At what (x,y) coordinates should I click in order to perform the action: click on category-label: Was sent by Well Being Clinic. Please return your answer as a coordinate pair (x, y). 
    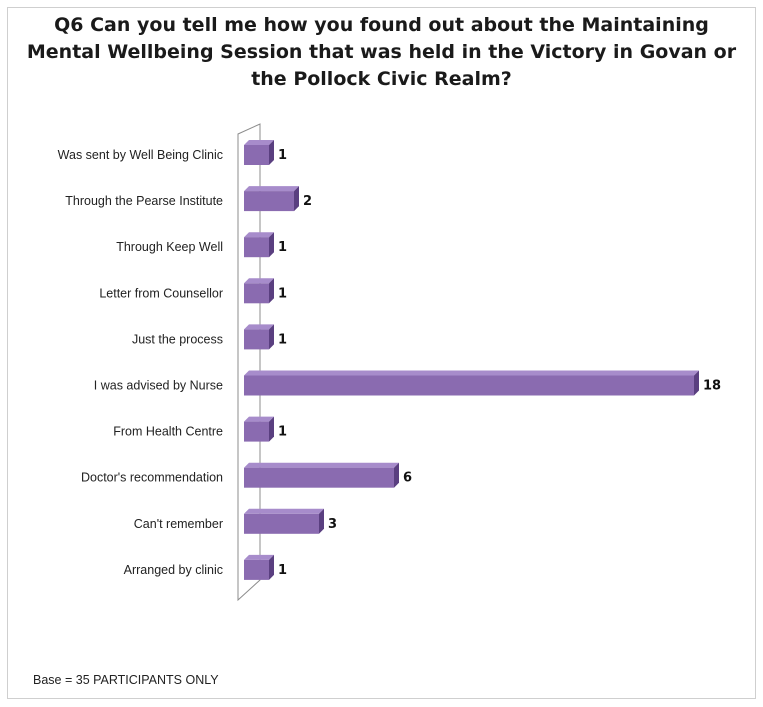
    Looking at the image, I should click on (140, 155).